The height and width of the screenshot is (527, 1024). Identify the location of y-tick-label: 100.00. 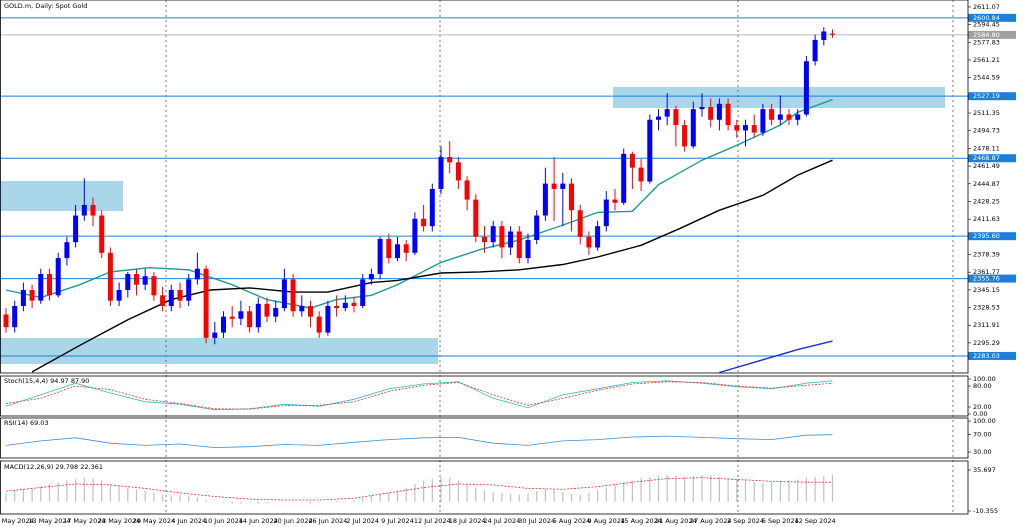
(984, 379).